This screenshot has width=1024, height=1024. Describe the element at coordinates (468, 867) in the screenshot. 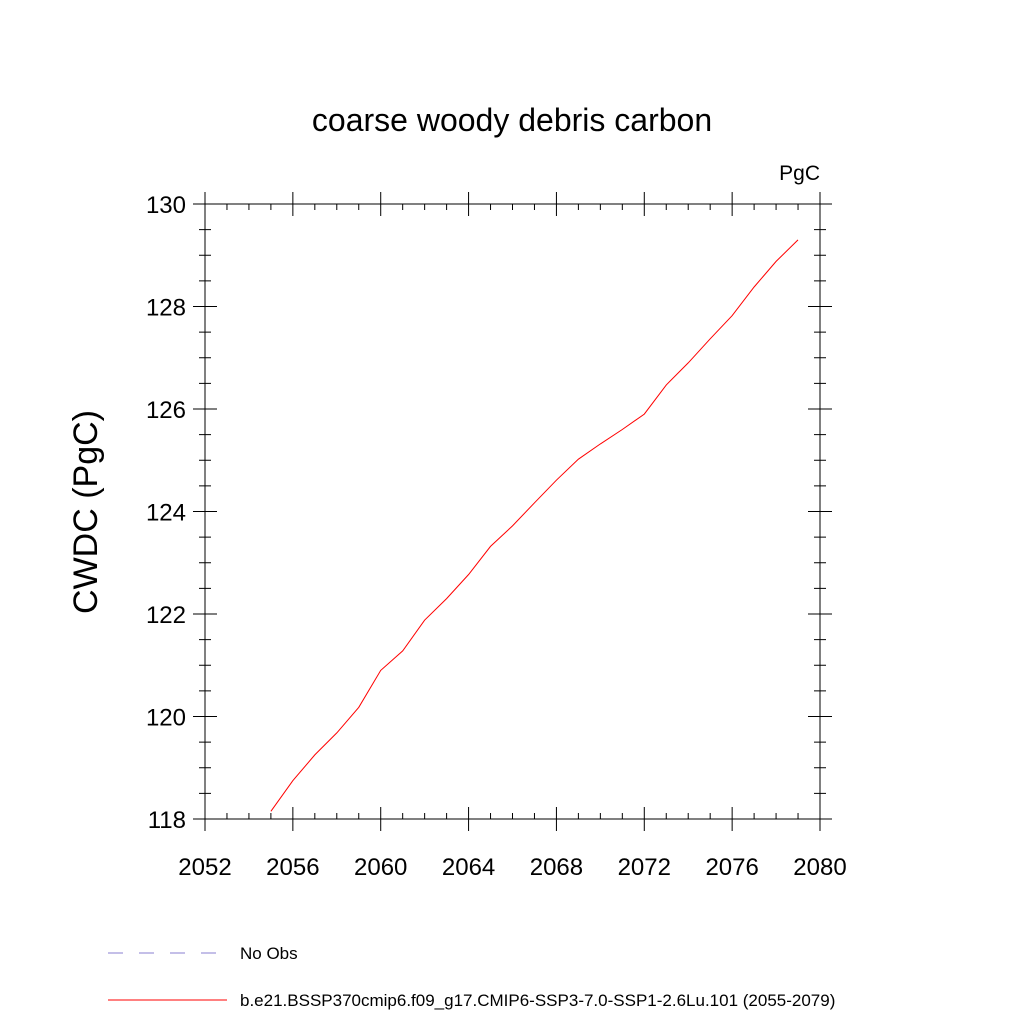

I see `x-tick-label: 2064` at that location.